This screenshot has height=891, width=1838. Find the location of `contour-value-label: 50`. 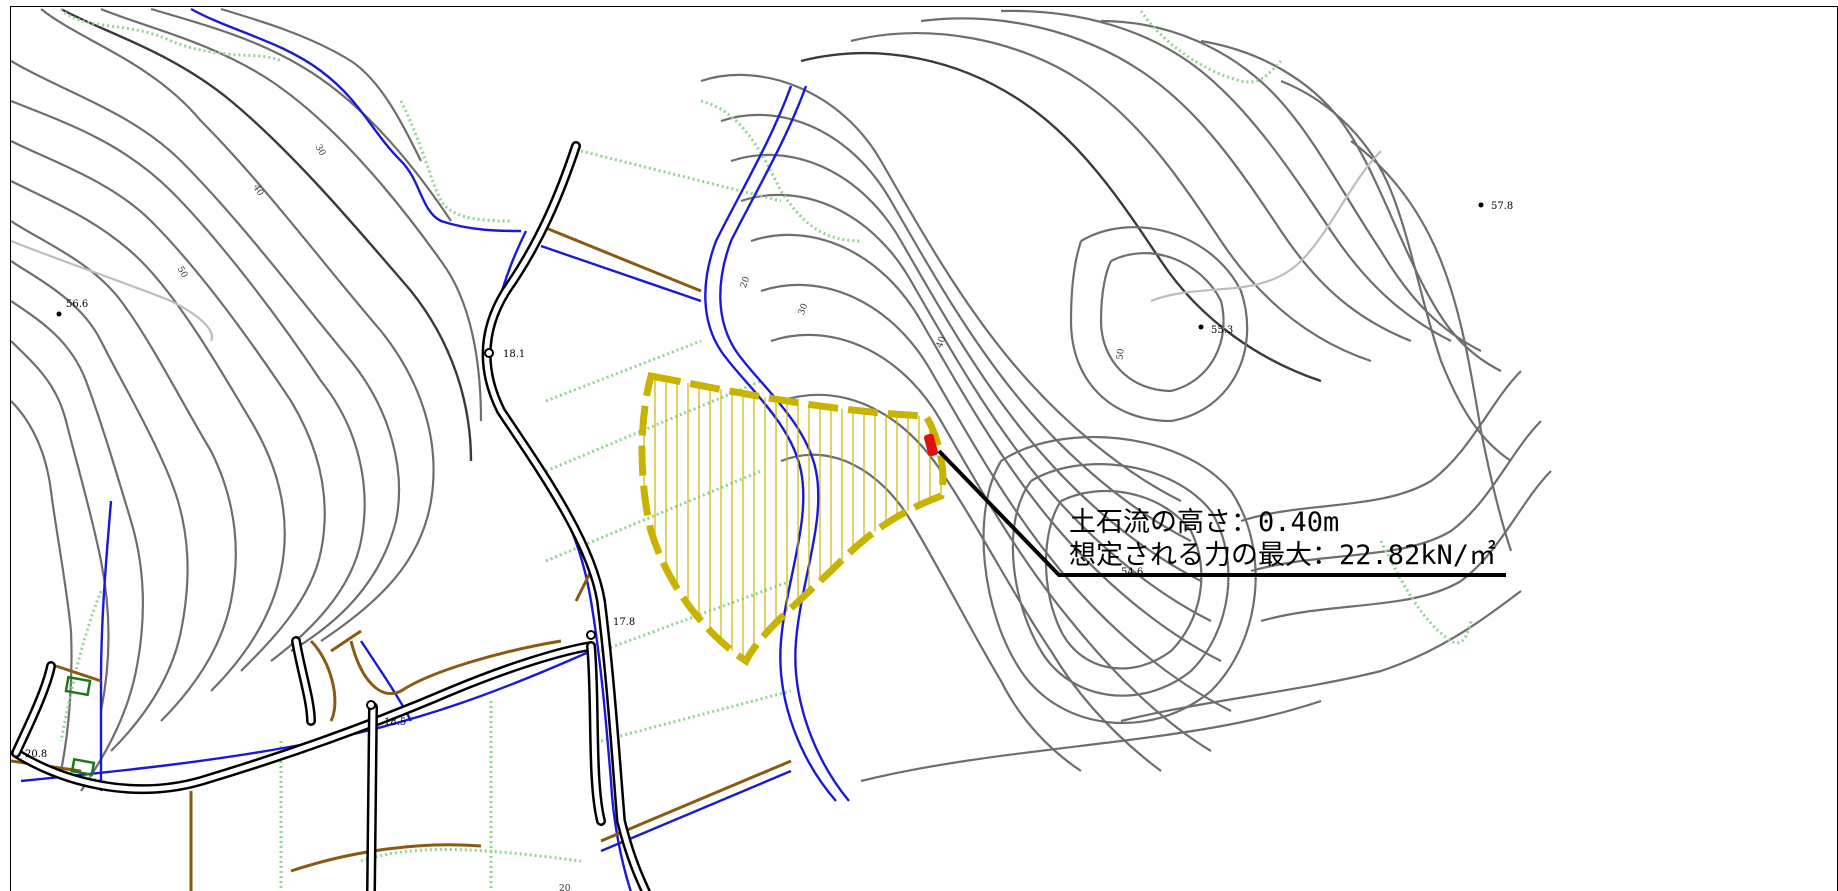

contour-value-label: 50 is located at coordinates (1121, 354).